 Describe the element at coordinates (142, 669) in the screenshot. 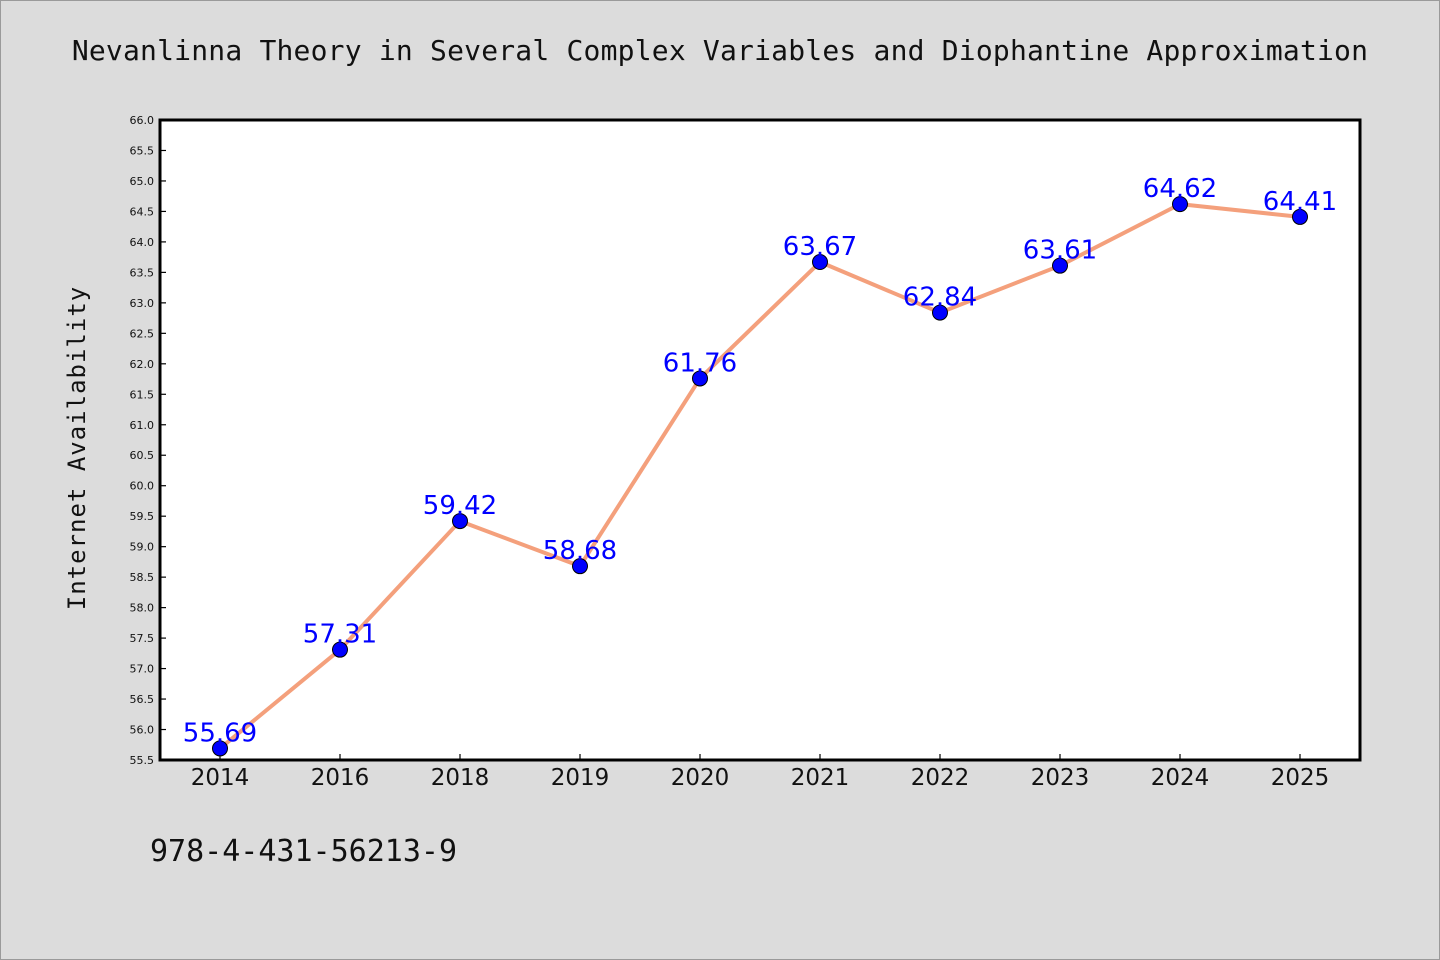

I see `y-tick-label: 57.0` at that location.